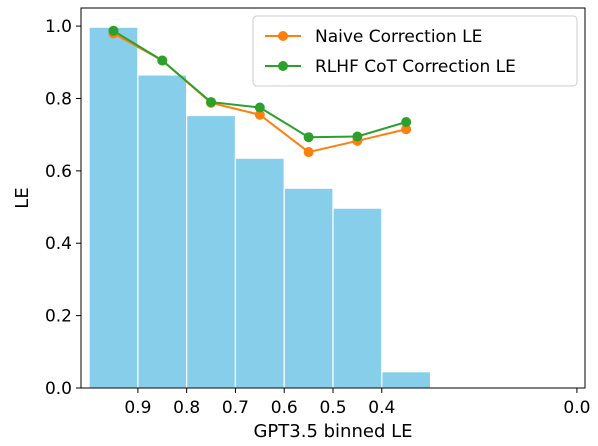  I want to click on y-tick-label-2: 0.4, so click(58, 244).